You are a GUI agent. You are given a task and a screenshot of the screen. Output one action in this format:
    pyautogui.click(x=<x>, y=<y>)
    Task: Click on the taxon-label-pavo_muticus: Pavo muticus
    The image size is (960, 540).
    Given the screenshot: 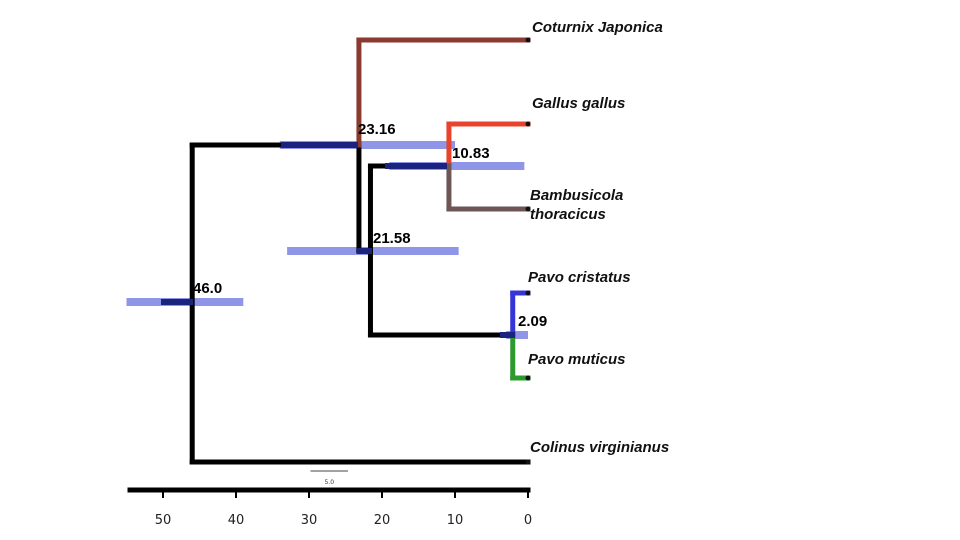 What is the action you would take?
    pyautogui.click(x=577, y=359)
    